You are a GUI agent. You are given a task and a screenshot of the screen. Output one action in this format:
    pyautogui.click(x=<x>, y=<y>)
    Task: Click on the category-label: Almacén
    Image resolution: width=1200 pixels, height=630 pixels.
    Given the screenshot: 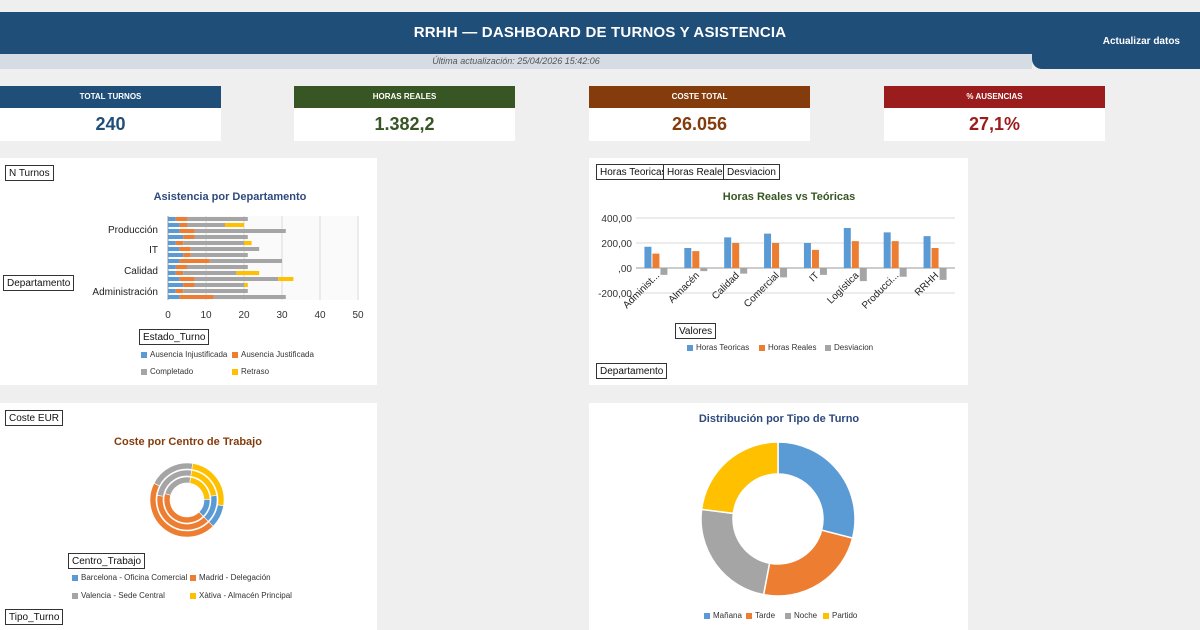 What is the action you would take?
    pyautogui.click(x=684, y=287)
    